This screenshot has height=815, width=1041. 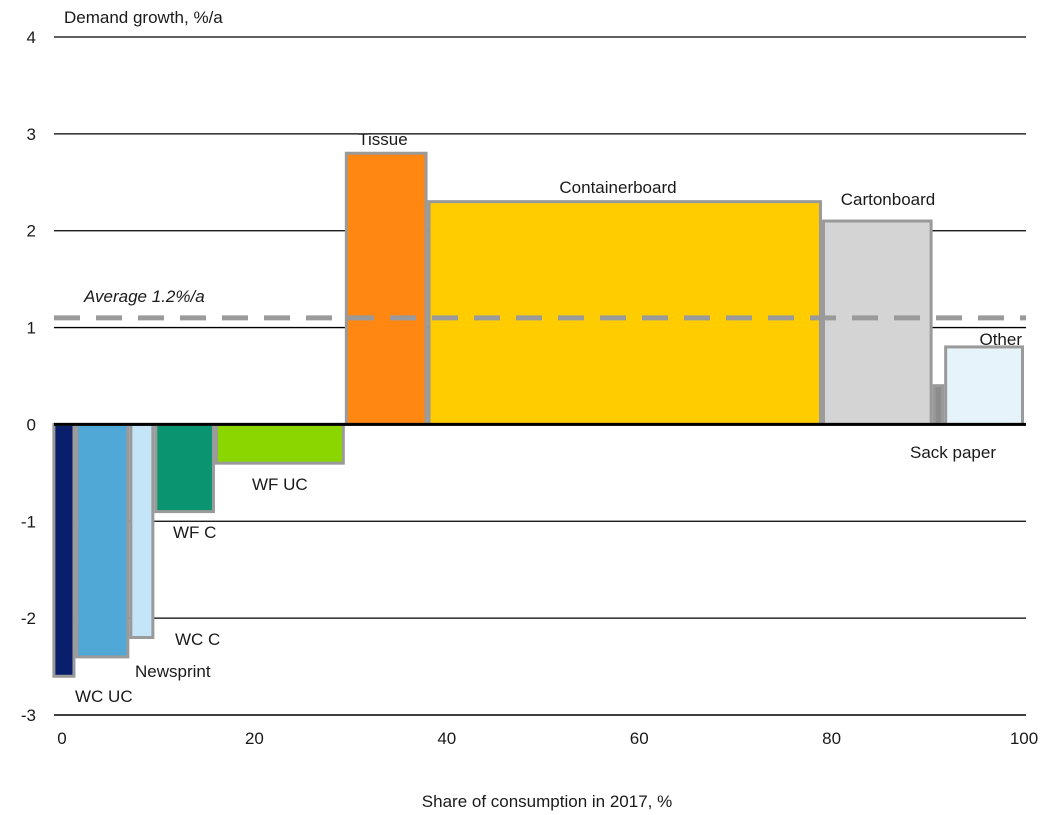 What do you see at coordinates (184, 468) in the screenshot?
I see `bar-wf-c` at bounding box center [184, 468].